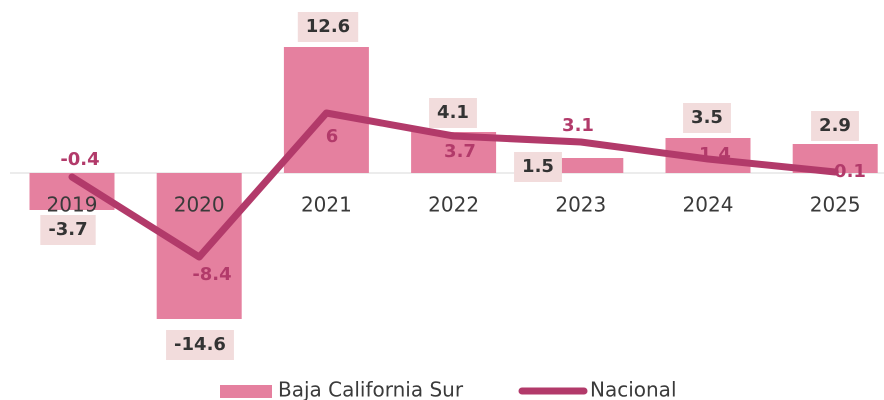 Image resolution: width=884 pixels, height=400 pixels. Describe the element at coordinates (708, 205) in the screenshot. I see `x-tick-label: 2024` at that location.